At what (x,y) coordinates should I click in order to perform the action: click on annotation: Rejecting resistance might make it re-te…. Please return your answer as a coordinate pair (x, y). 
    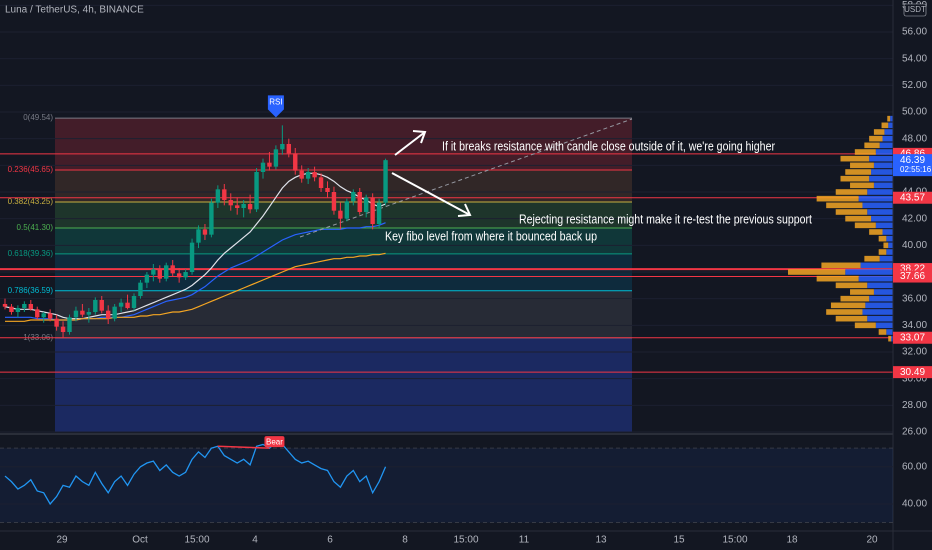
    Looking at the image, I should click on (665, 218).